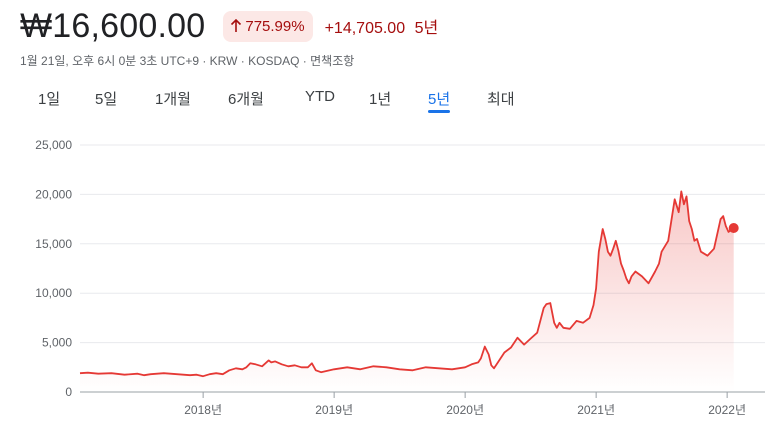  I want to click on y-tick-label: 20,000, so click(53, 194).